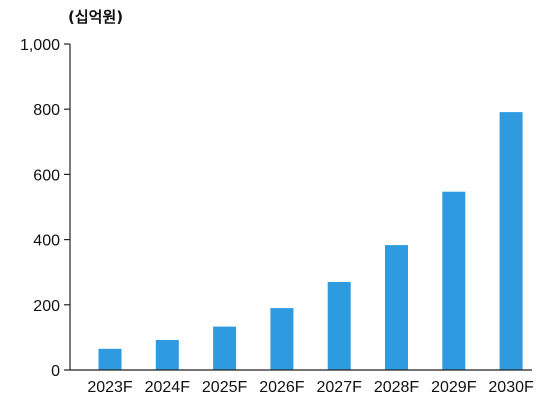  Describe the element at coordinates (282, 339) in the screenshot. I see `bar-2026F` at that location.